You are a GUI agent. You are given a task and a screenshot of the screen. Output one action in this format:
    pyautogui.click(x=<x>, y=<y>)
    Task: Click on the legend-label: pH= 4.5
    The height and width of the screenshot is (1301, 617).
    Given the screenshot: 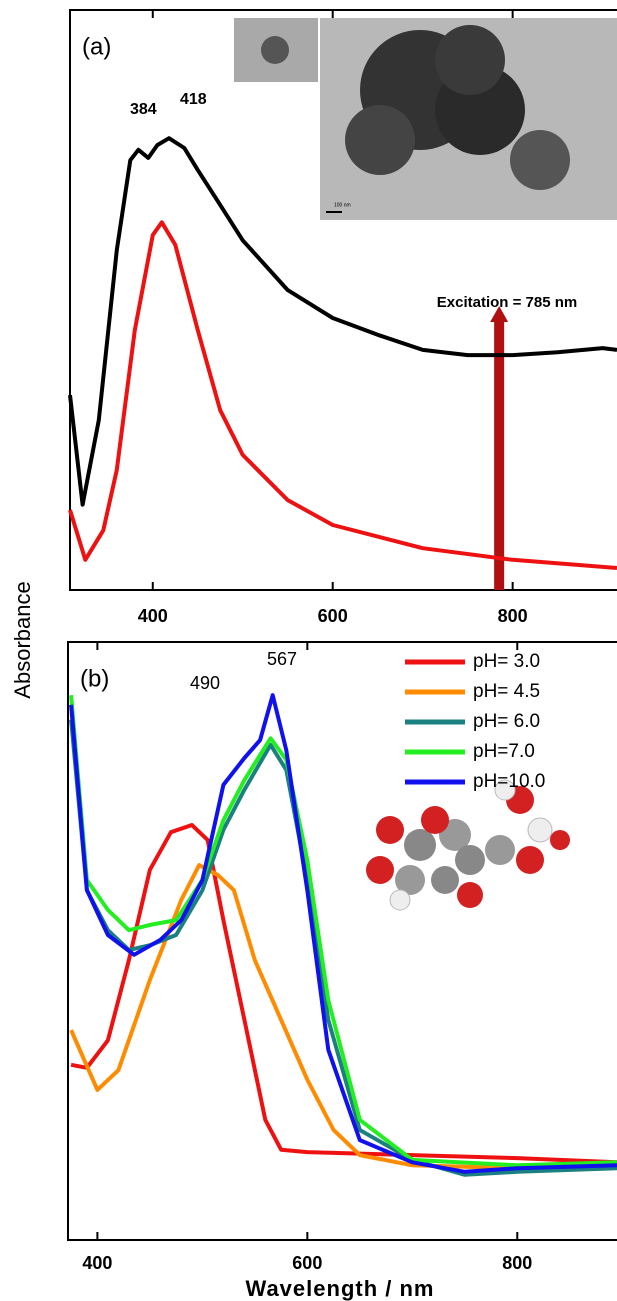 What is the action you would take?
    pyautogui.click(x=506, y=691)
    